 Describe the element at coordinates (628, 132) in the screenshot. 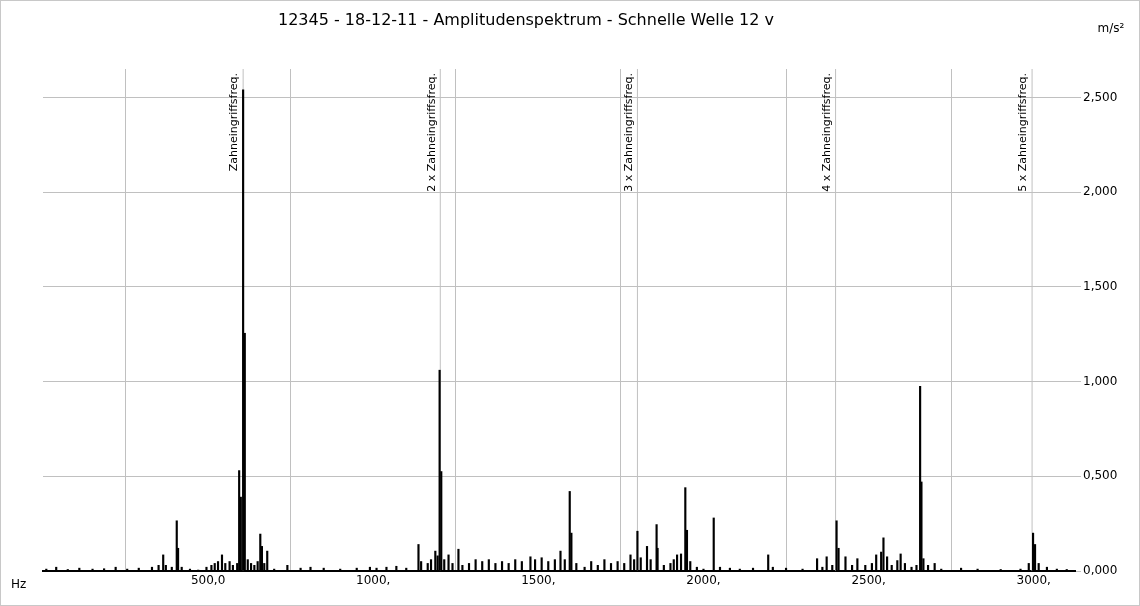

I see `ref-line-label: 3 x Zahneingriffsfreq.` at that location.